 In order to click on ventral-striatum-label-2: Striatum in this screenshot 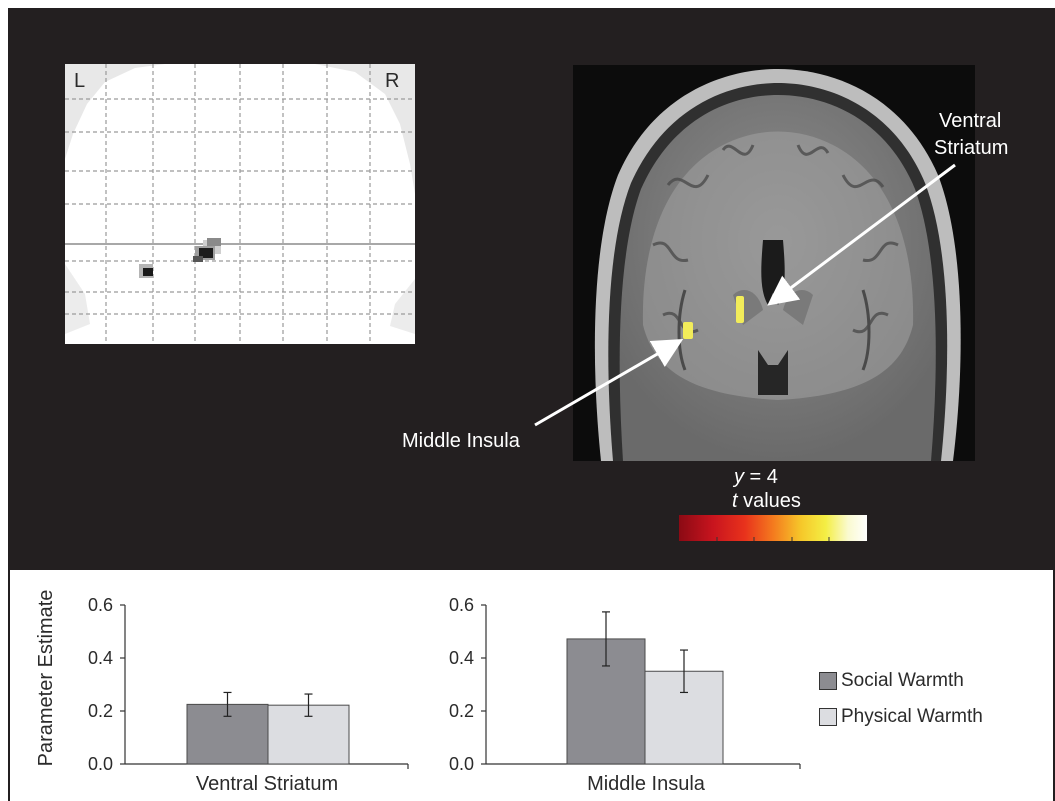, I will do `click(971, 148)`.